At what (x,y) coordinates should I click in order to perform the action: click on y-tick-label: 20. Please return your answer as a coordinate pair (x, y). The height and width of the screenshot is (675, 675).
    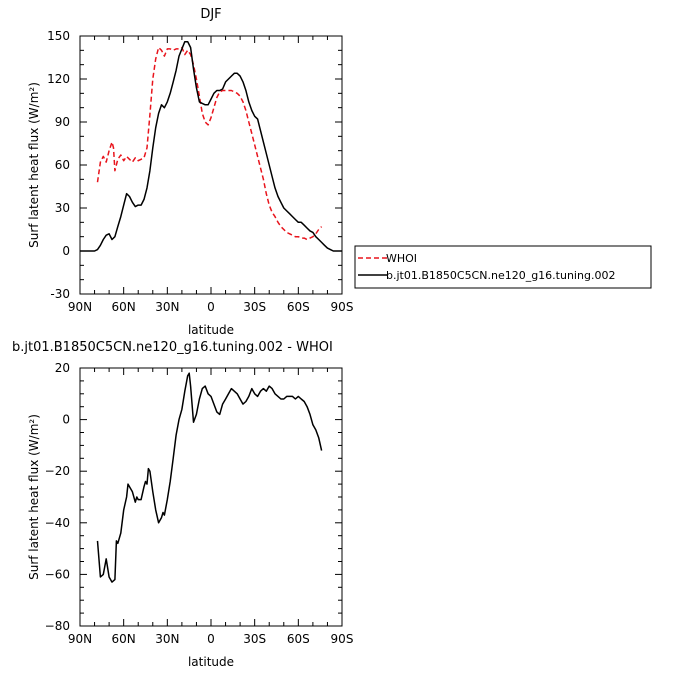
    Looking at the image, I should click on (62, 368).